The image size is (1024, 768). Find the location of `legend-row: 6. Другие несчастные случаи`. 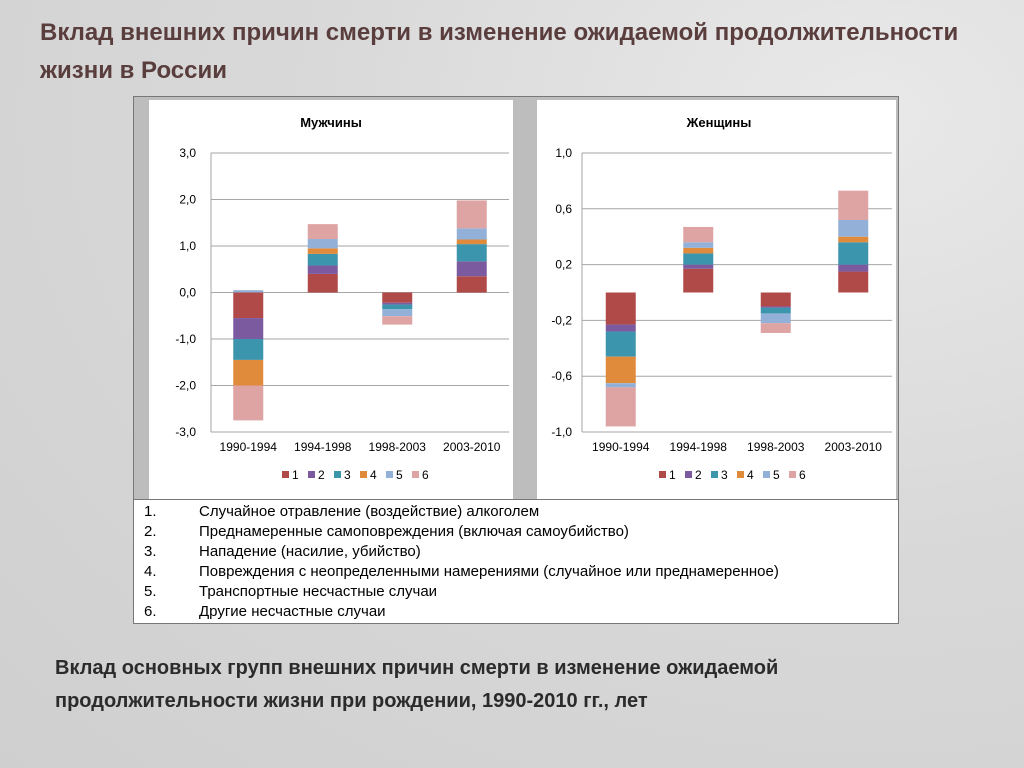

legend-row: 6. Другие несчастные случаи is located at coordinates (516, 612).